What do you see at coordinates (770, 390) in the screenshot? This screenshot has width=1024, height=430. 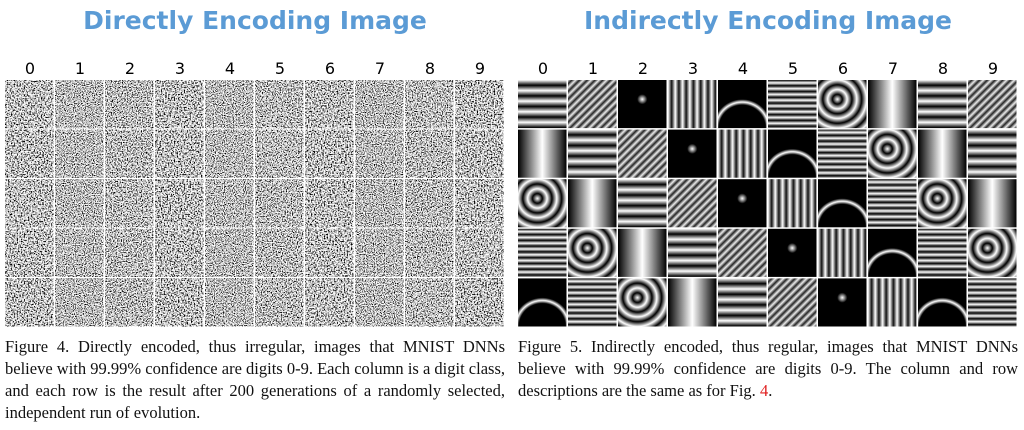 I see `caption-text: .` at bounding box center [770, 390].